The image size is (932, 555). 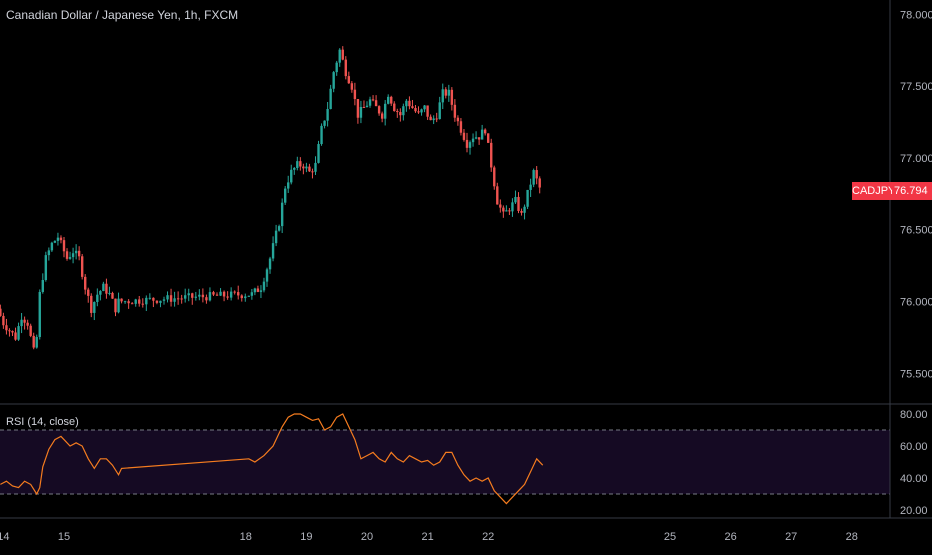 What do you see at coordinates (914, 479) in the screenshot?
I see `rsi-y-tick-label: 40.00` at bounding box center [914, 479].